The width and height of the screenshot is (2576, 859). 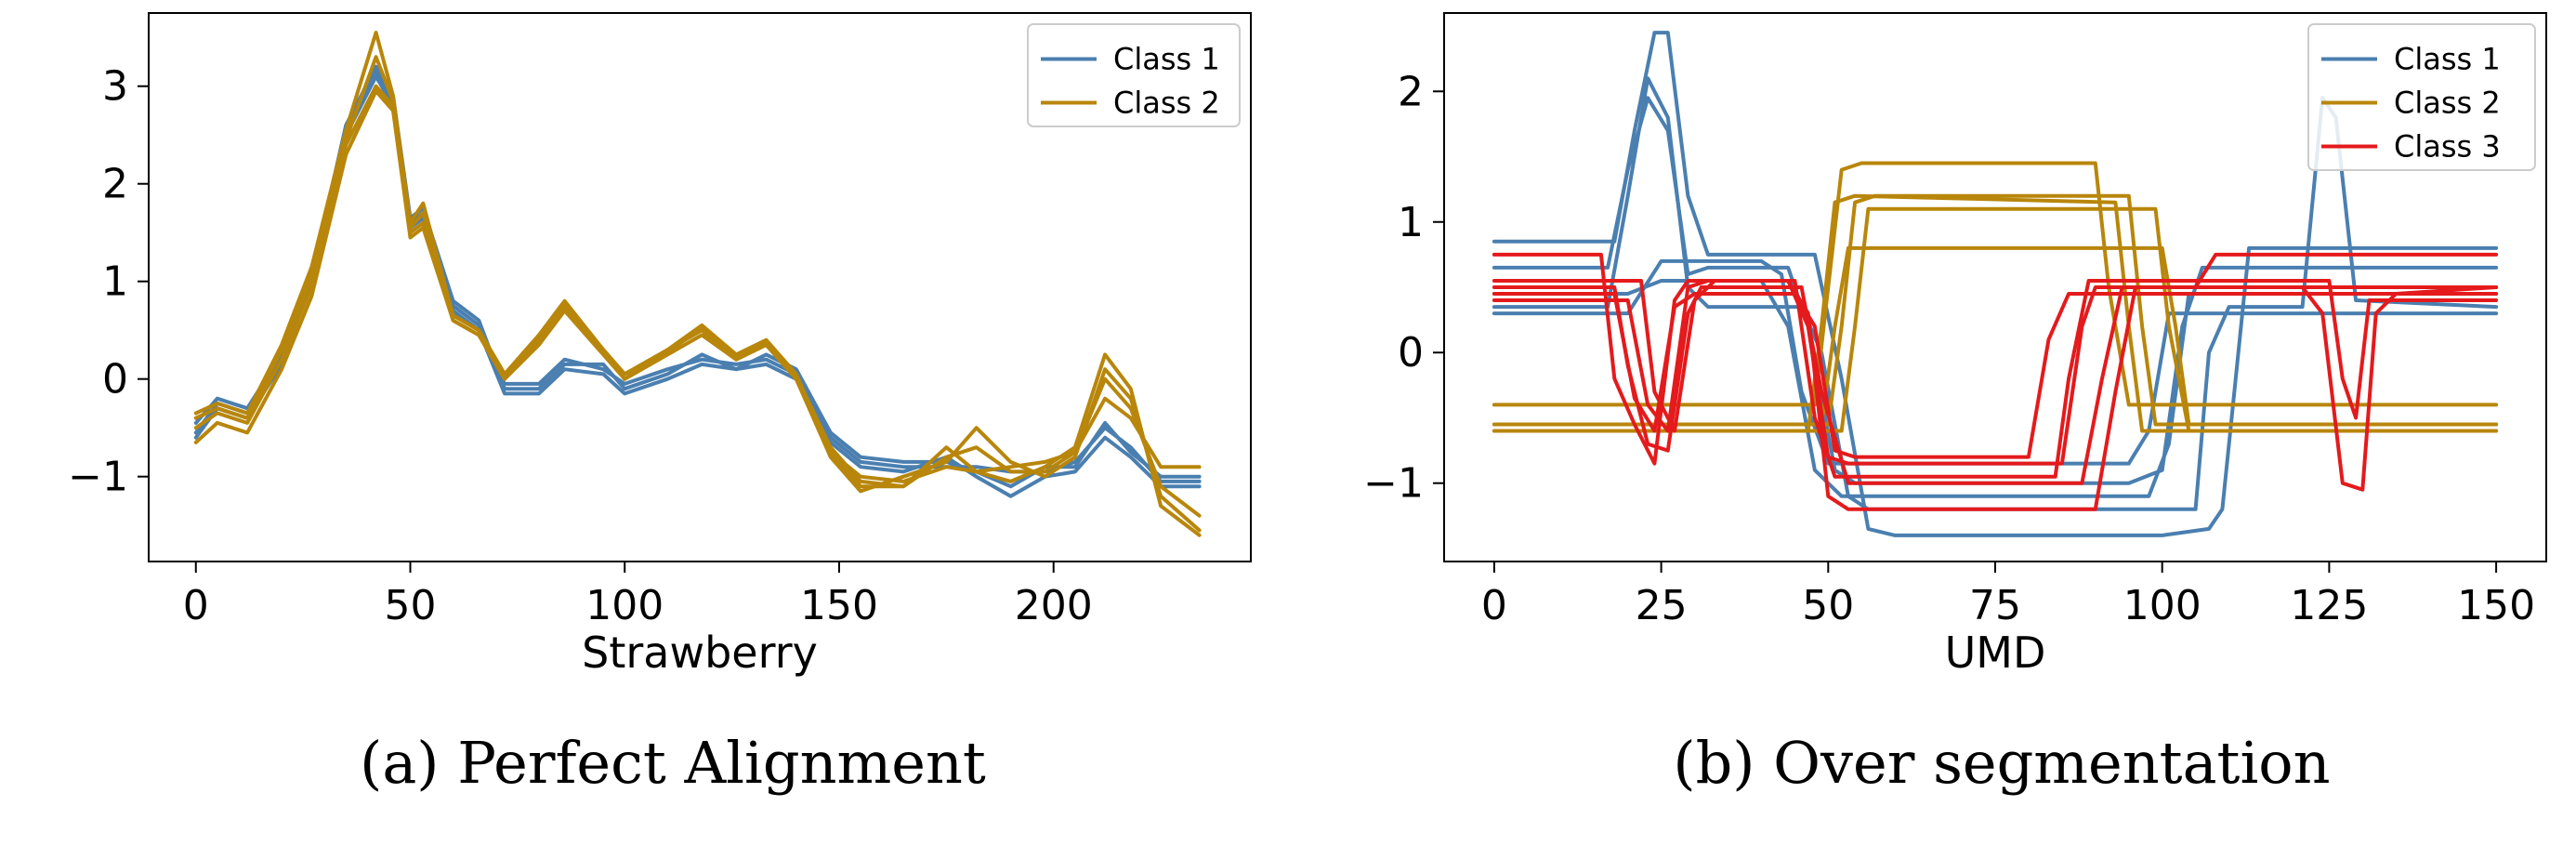 What do you see at coordinates (1995, 653) in the screenshot?
I see `x-axis-label: UMD` at bounding box center [1995, 653].